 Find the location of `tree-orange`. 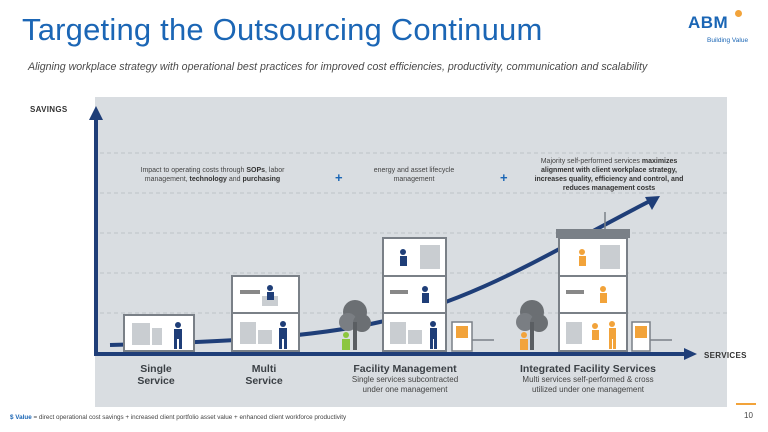

tree-orange is located at coordinates (532, 325).